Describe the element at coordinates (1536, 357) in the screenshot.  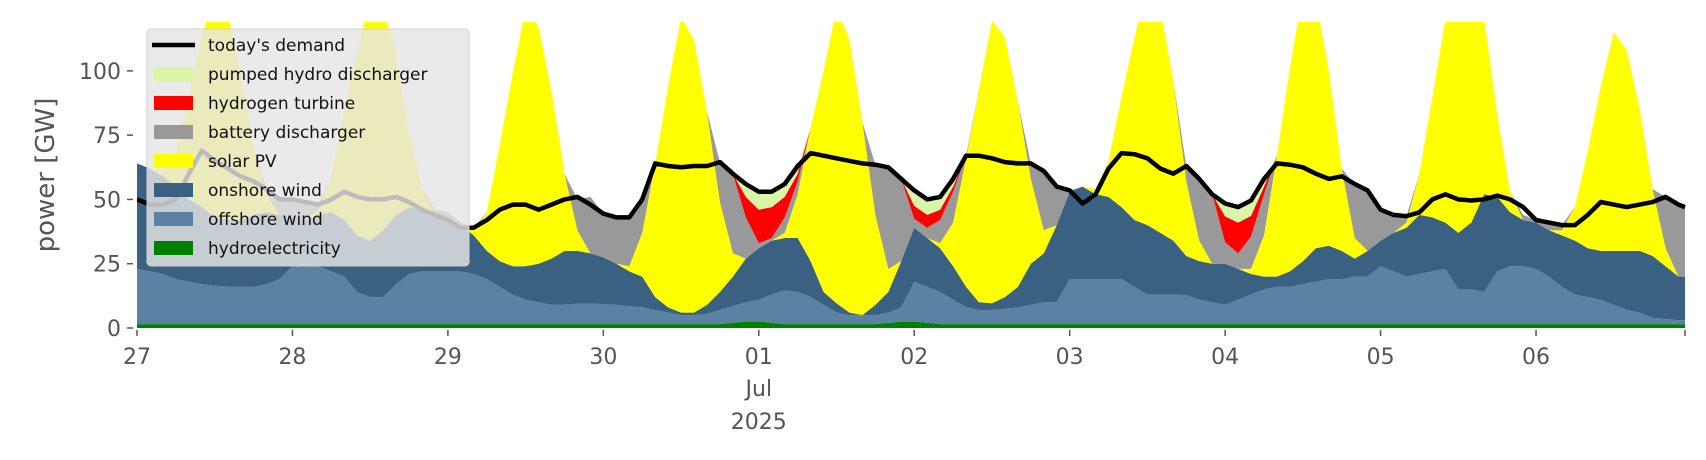
I see `x-tick-label: 06` at that location.